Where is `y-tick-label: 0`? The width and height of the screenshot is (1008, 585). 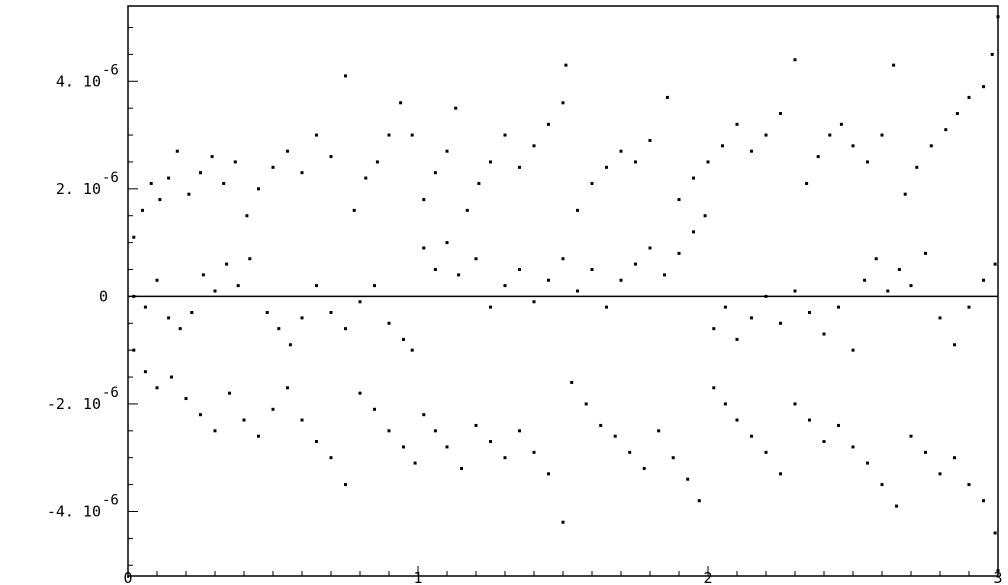
y-tick-label: 0 is located at coordinates (103, 296).